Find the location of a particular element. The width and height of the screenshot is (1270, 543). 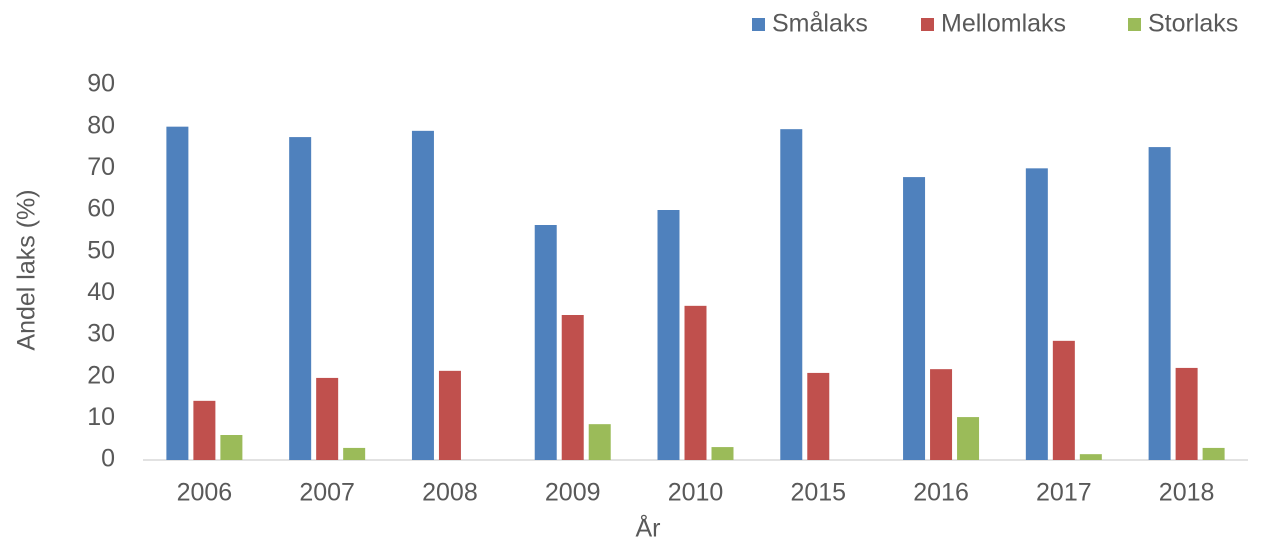

y-tick-label: 50 is located at coordinates (101, 250).